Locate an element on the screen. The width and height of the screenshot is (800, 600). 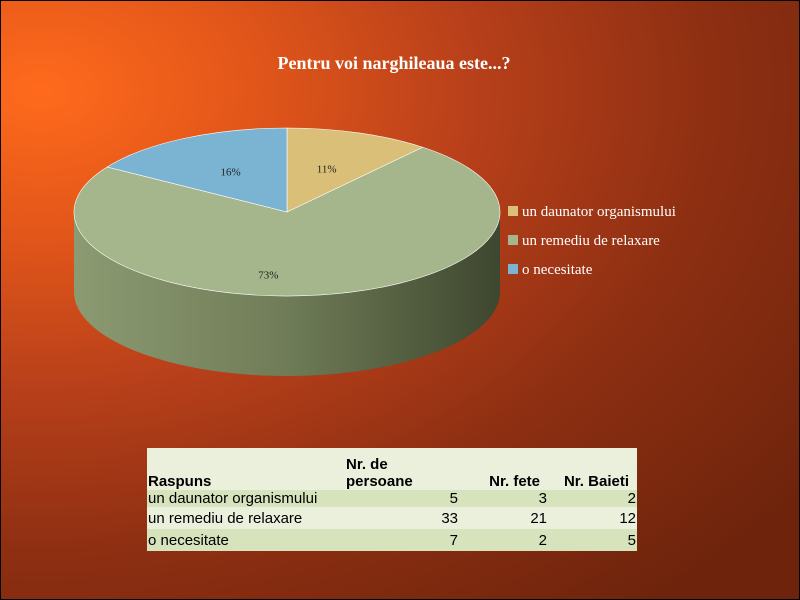
header-nr-baieti: Nr. Baieti is located at coordinates (592, 469).